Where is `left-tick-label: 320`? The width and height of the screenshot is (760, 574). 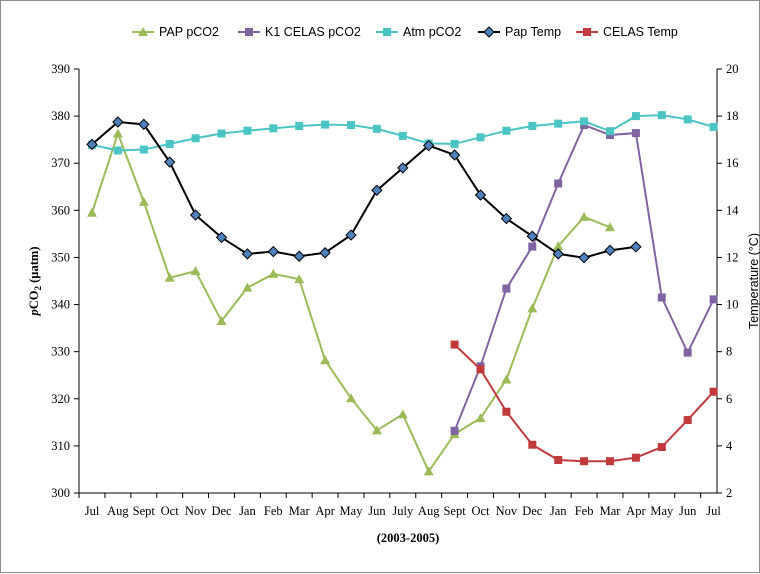 left-tick-label: 320 is located at coordinates (60, 399).